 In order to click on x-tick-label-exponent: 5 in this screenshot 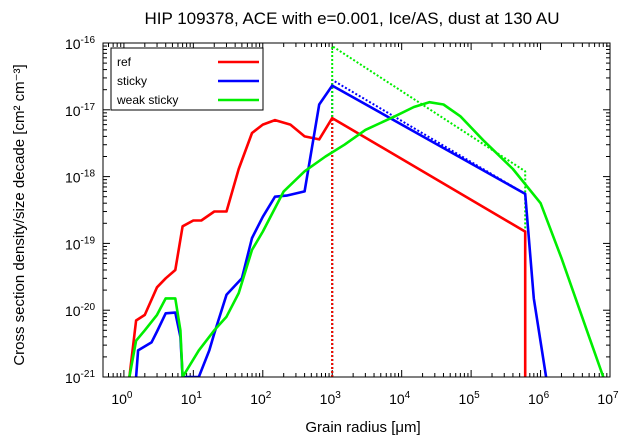, I will do `click(477, 395)`.